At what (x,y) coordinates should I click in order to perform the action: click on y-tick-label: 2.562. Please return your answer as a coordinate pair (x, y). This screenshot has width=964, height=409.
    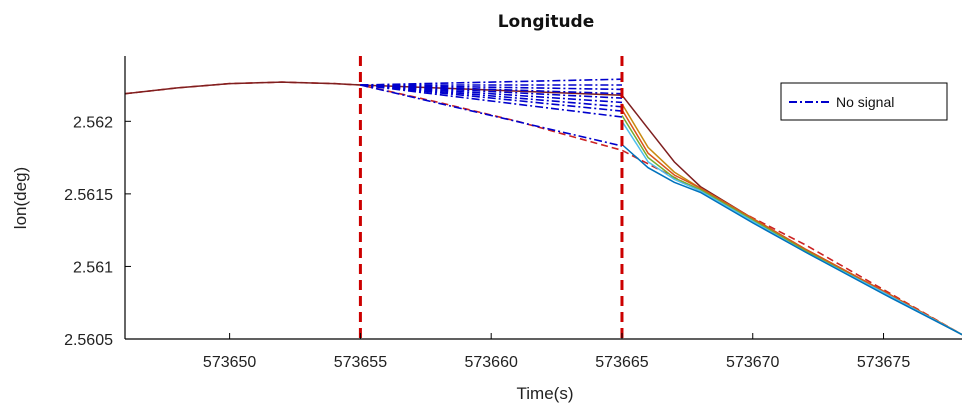
    Looking at the image, I should click on (93, 122).